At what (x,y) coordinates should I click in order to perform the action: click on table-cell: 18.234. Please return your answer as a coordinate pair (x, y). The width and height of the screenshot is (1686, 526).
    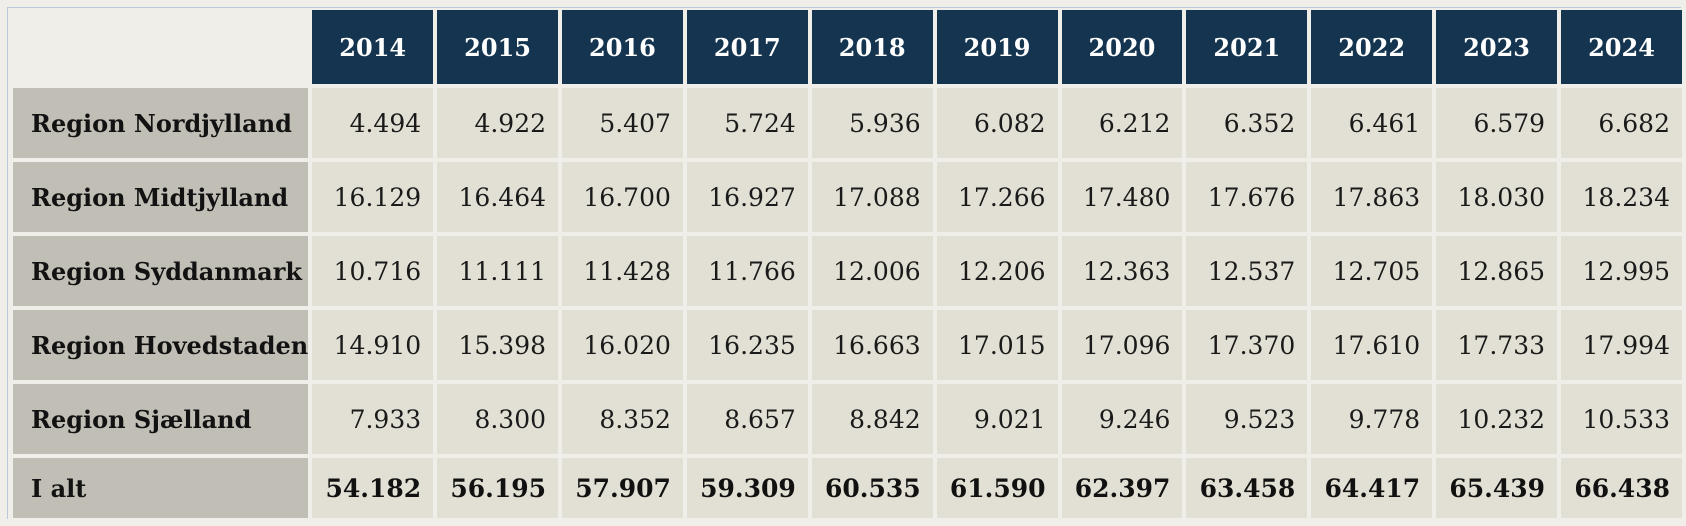
    Looking at the image, I should click on (1621, 197).